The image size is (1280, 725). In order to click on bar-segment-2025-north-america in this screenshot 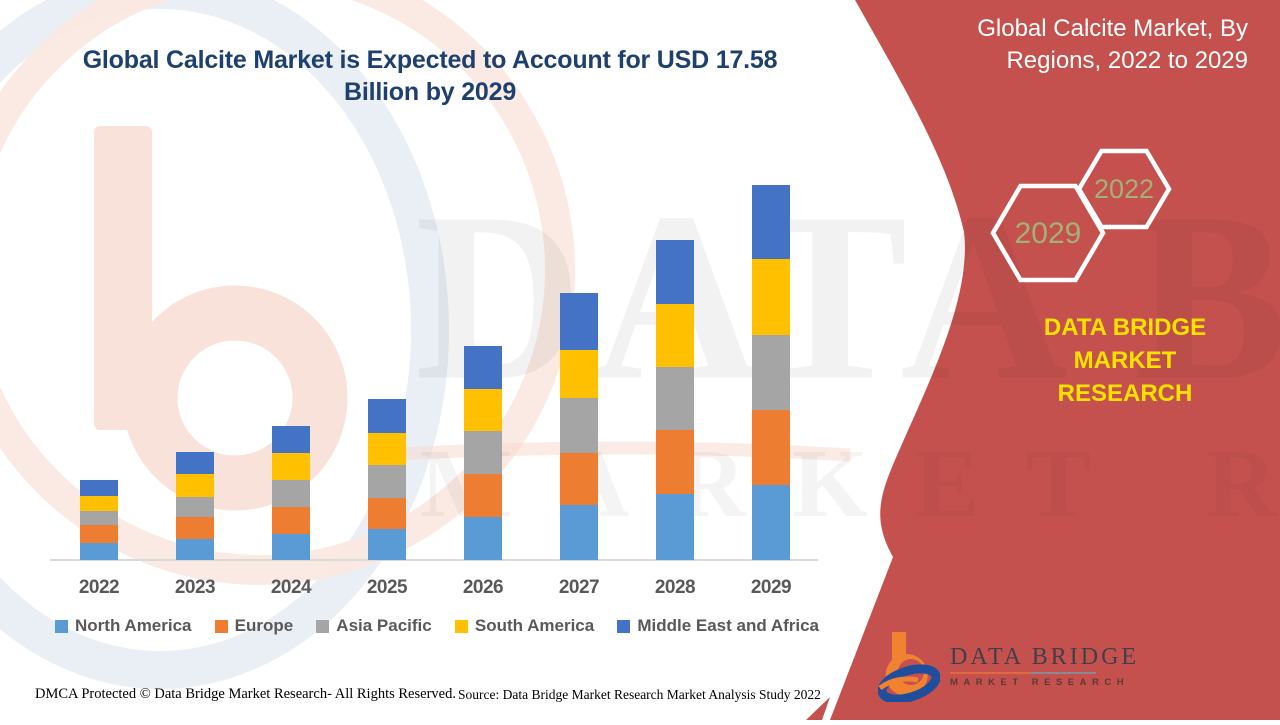, I will do `click(387, 544)`.